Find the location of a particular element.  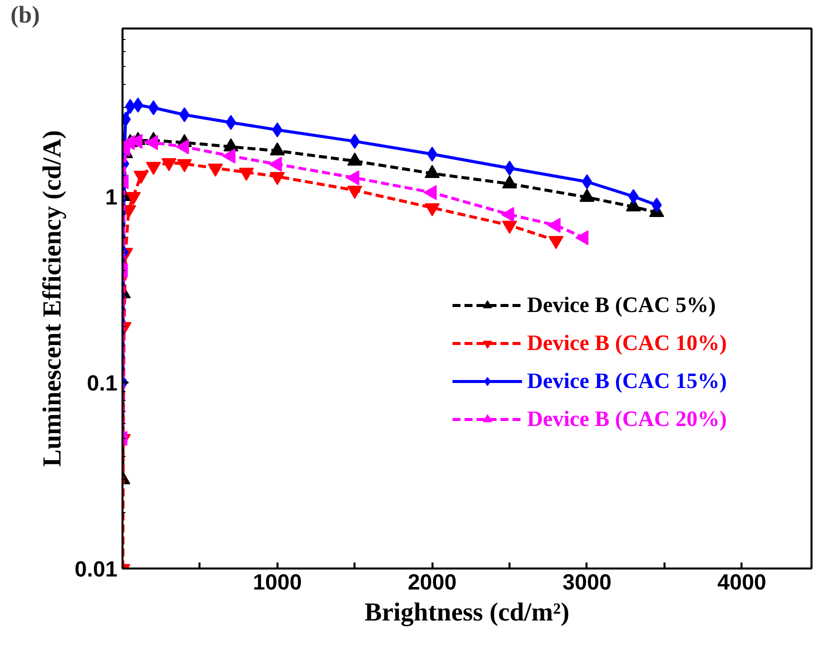

legend-label: Device B (CAC 5%) is located at coordinates (621, 305).